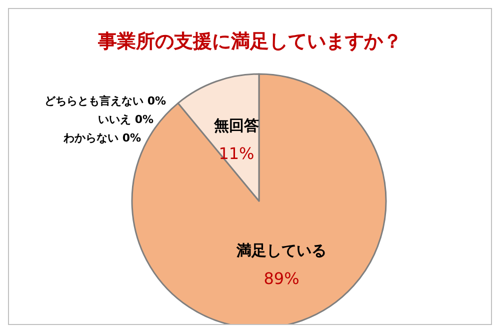  What do you see at coordinates (282, 278) in the screenshot?
I see `data-label: 89%` at bounding box center [282, 278].